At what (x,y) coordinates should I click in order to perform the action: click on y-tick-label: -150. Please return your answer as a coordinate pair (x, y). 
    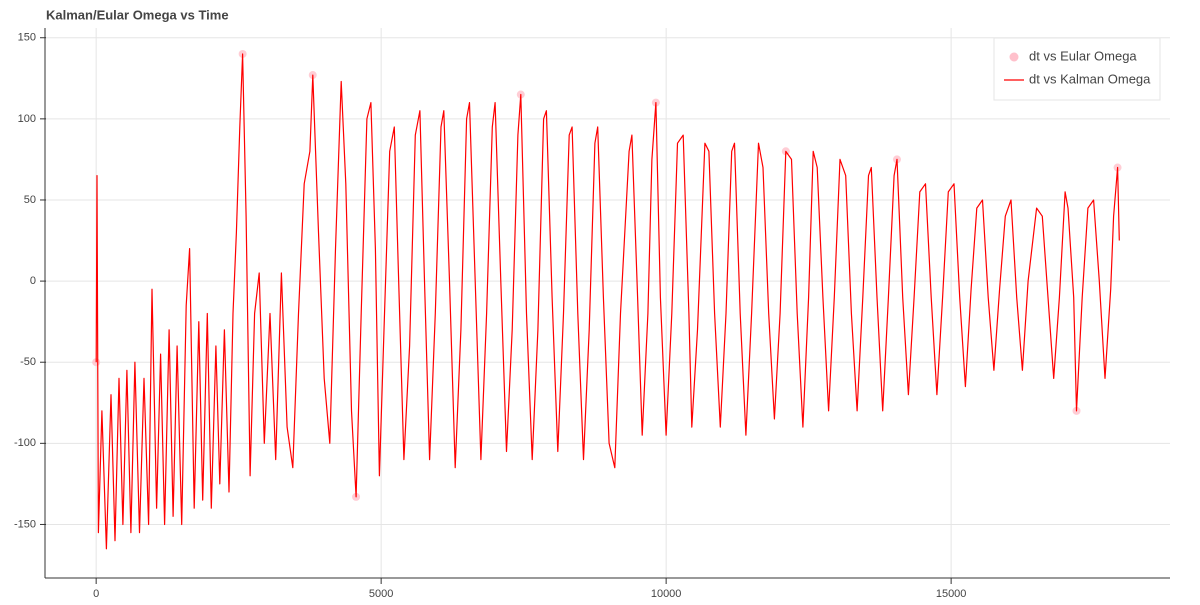
    Looking at the image, I should click on (25, 524).